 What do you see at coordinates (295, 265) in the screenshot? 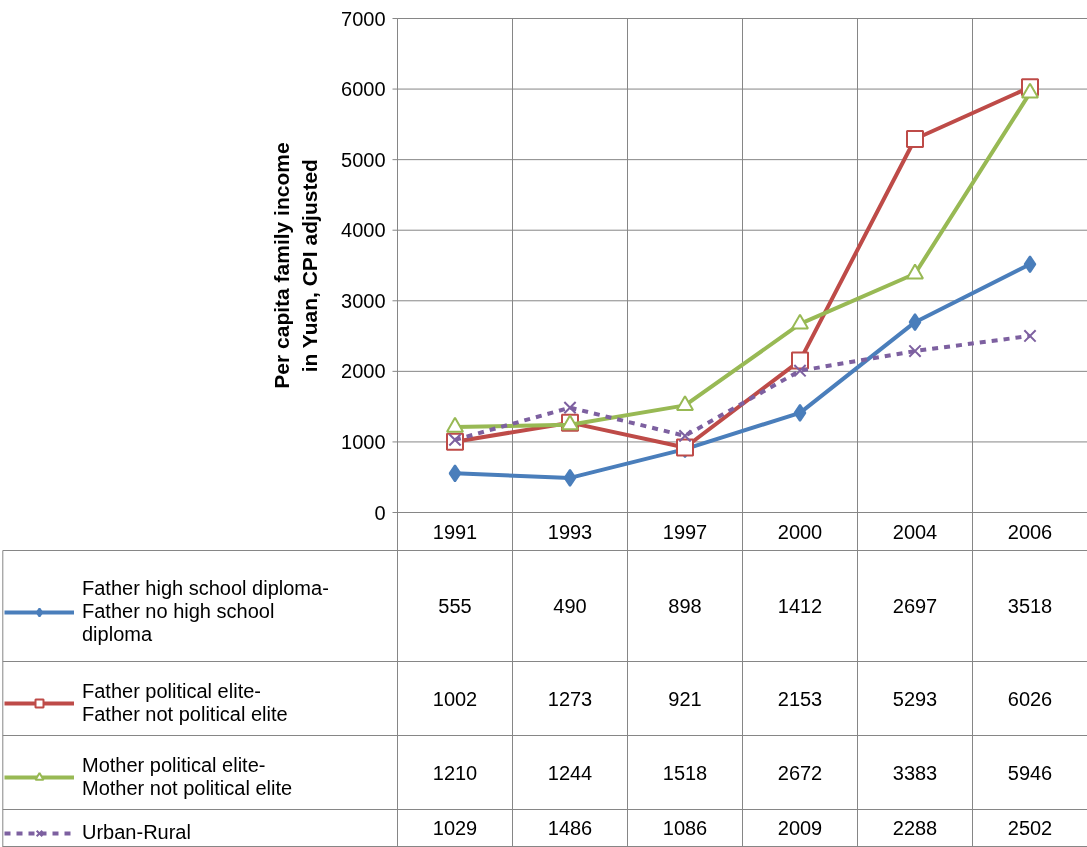
I see `y-axis-title: Per capita family income in Yuan, CPI adjusted` at bounding box center [295, 265].